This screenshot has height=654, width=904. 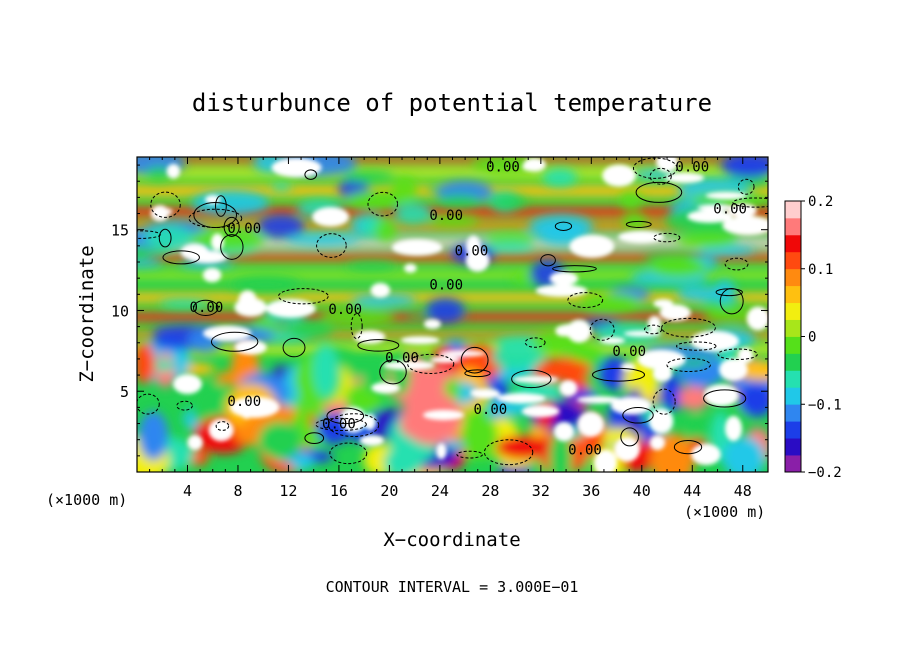 I want to click on x-tick-label: 8, so click(x=237, y=491).